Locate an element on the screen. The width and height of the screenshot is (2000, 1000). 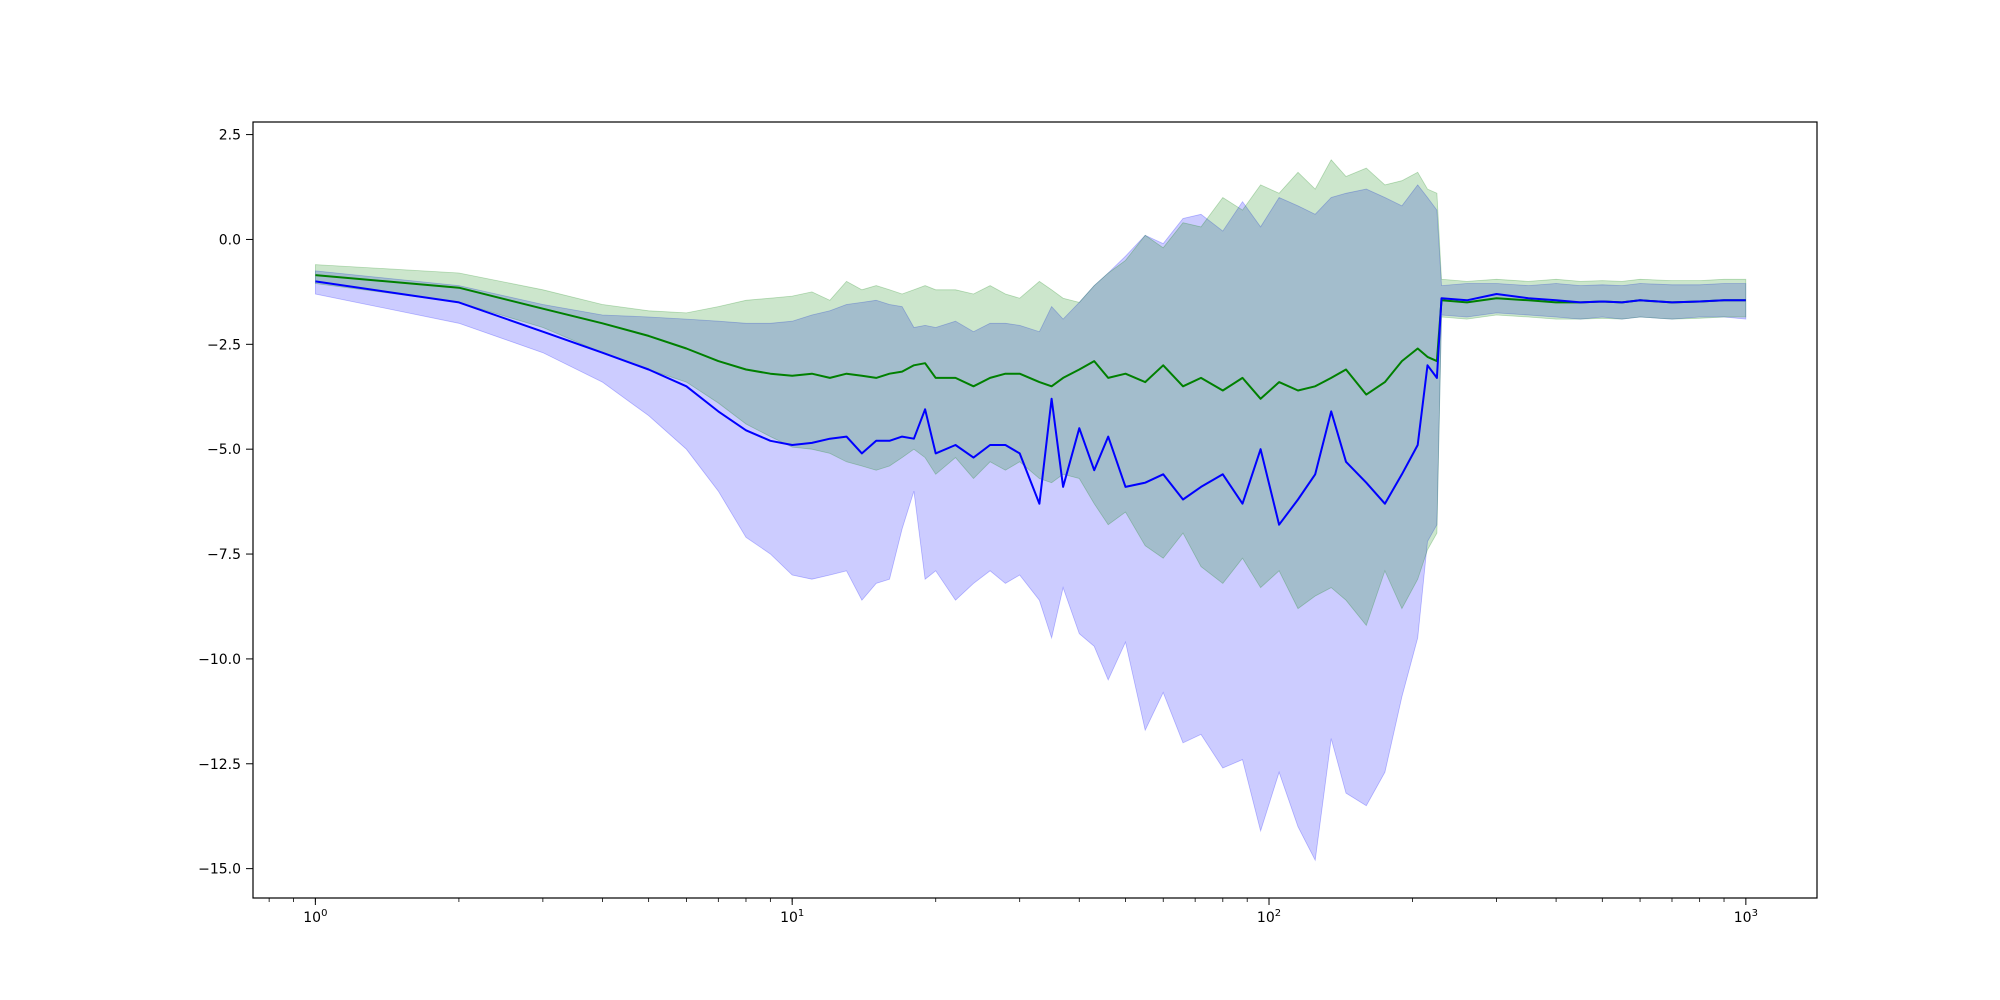
y-tick-label: 2.5 is located at coordinates (230, 136).